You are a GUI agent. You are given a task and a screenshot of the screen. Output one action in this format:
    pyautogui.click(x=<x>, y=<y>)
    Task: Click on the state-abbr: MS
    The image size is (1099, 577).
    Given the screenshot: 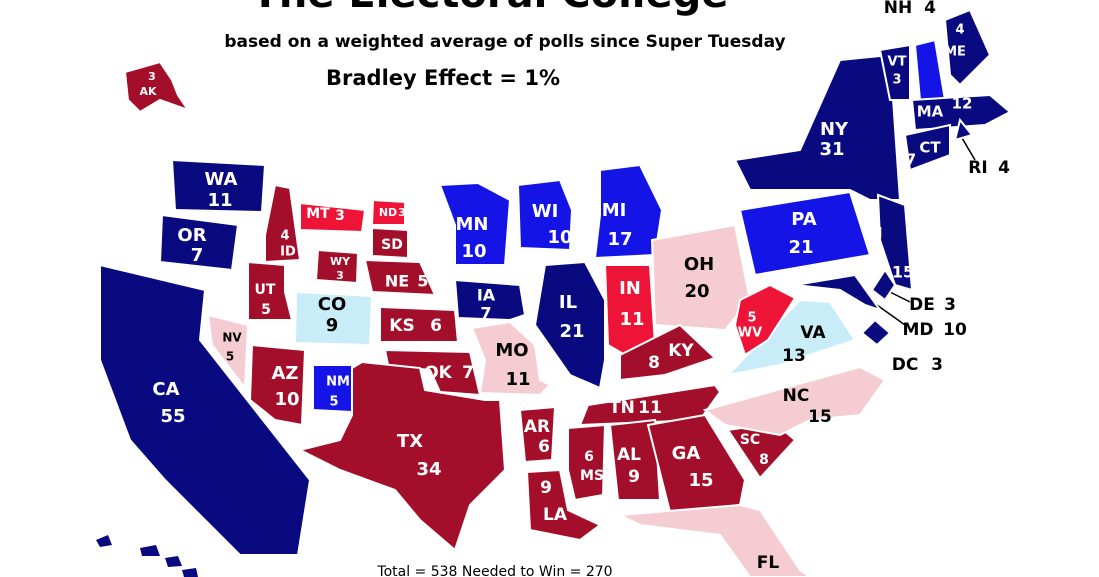 What is the action you would take?
    pyautogui.click(x=592, y=476)
    